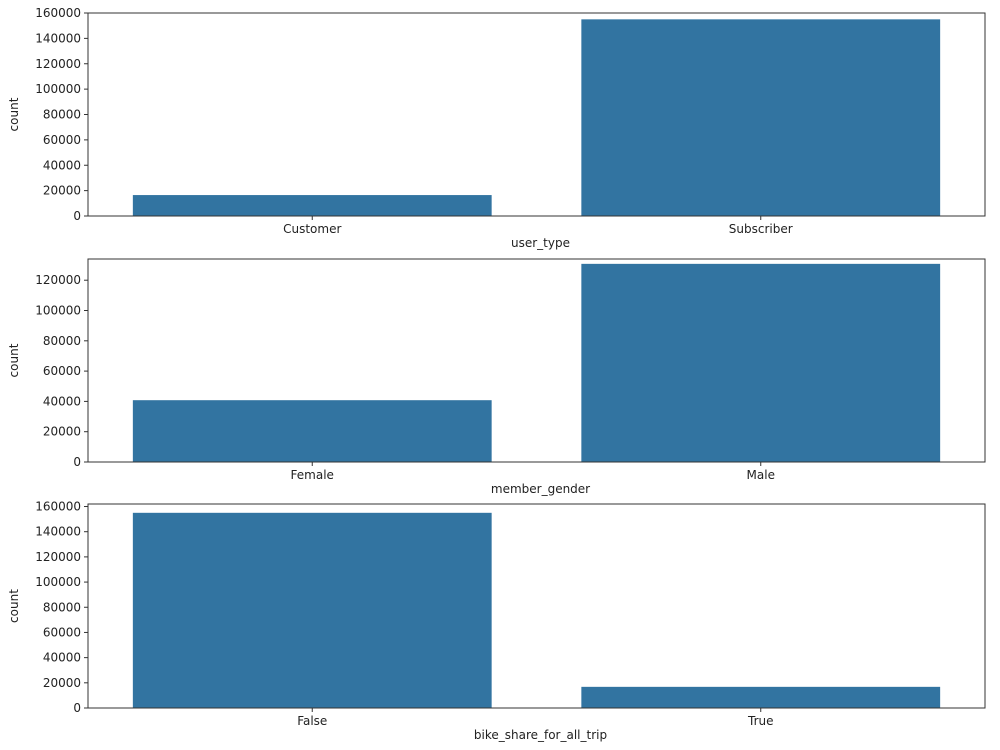 The image size is (1000, 750). I want to click on bar-customer, so click(312, 205).